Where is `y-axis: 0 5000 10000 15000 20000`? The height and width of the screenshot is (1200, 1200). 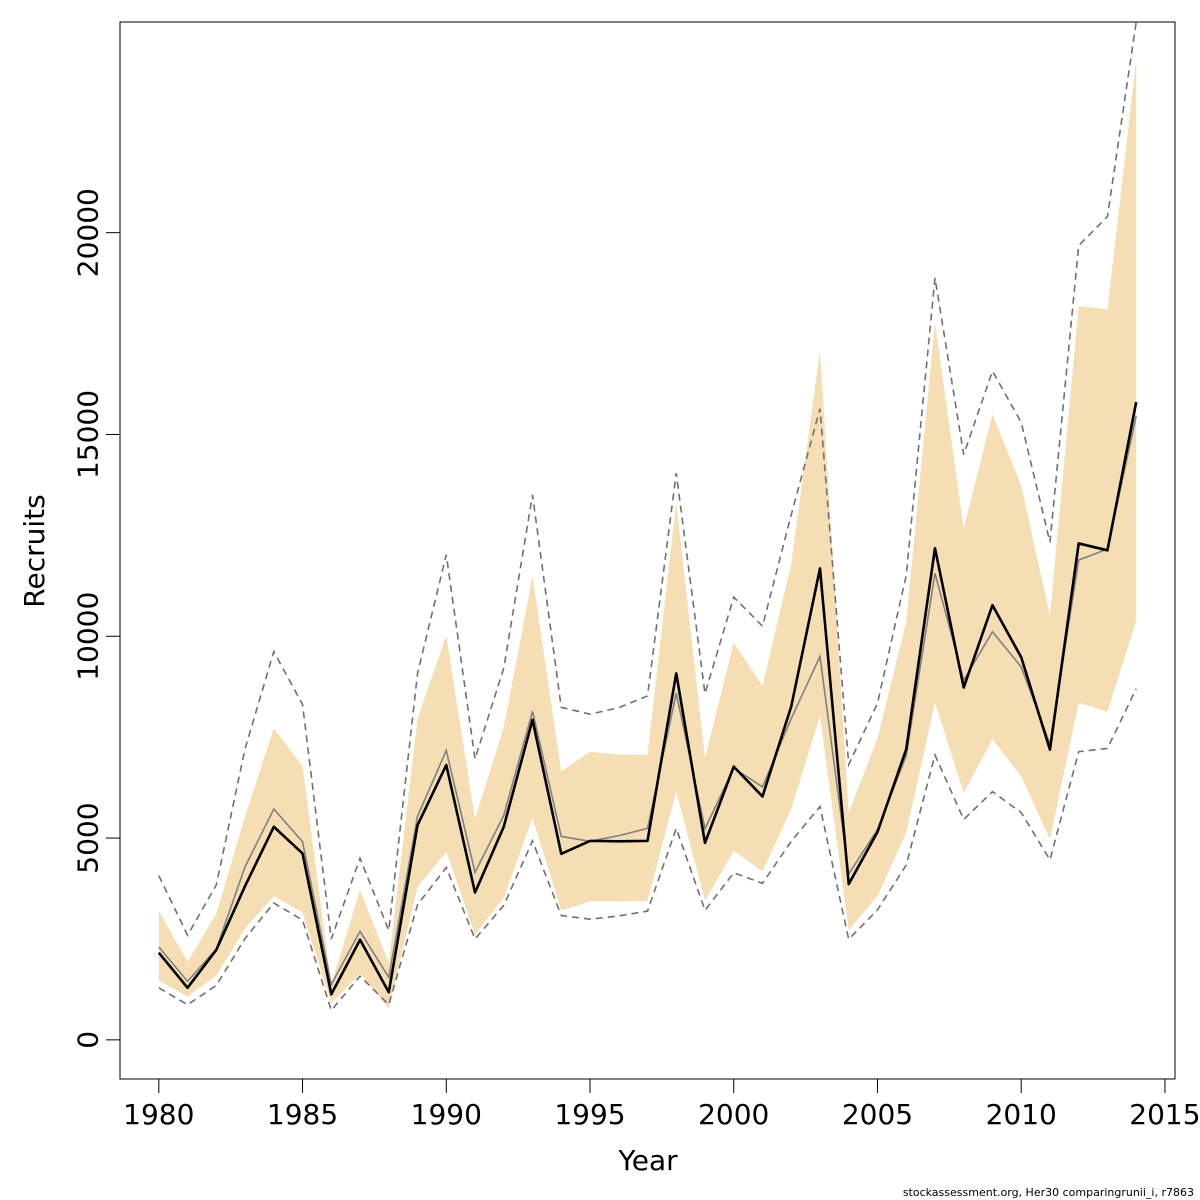
y-axis: 0 5000 10000 15000 20000 is located at coordinates (96, 618).